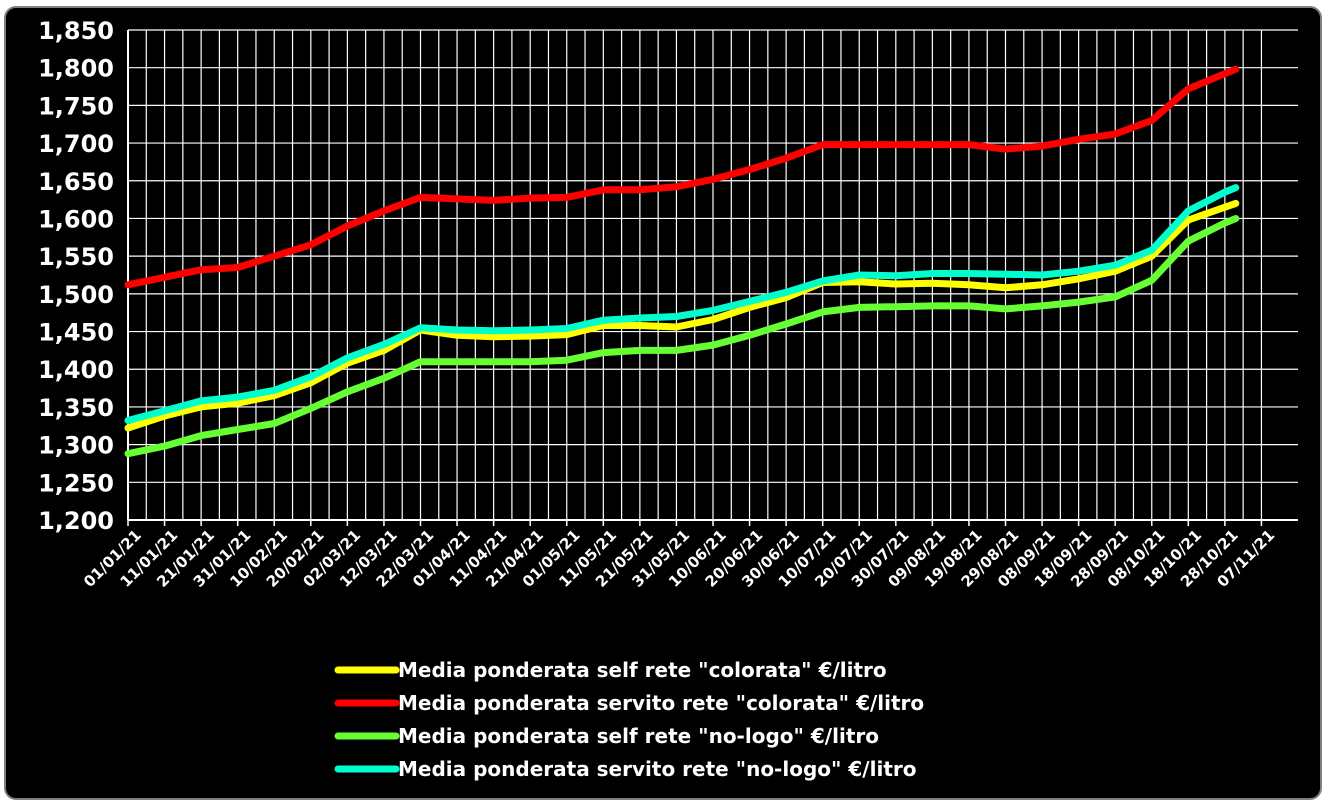 This screenshot has width=1329, height=806. Describe the element at coordinates (76, 31) in the screenshot. I see `y-tick-label: 1,850` at that location.